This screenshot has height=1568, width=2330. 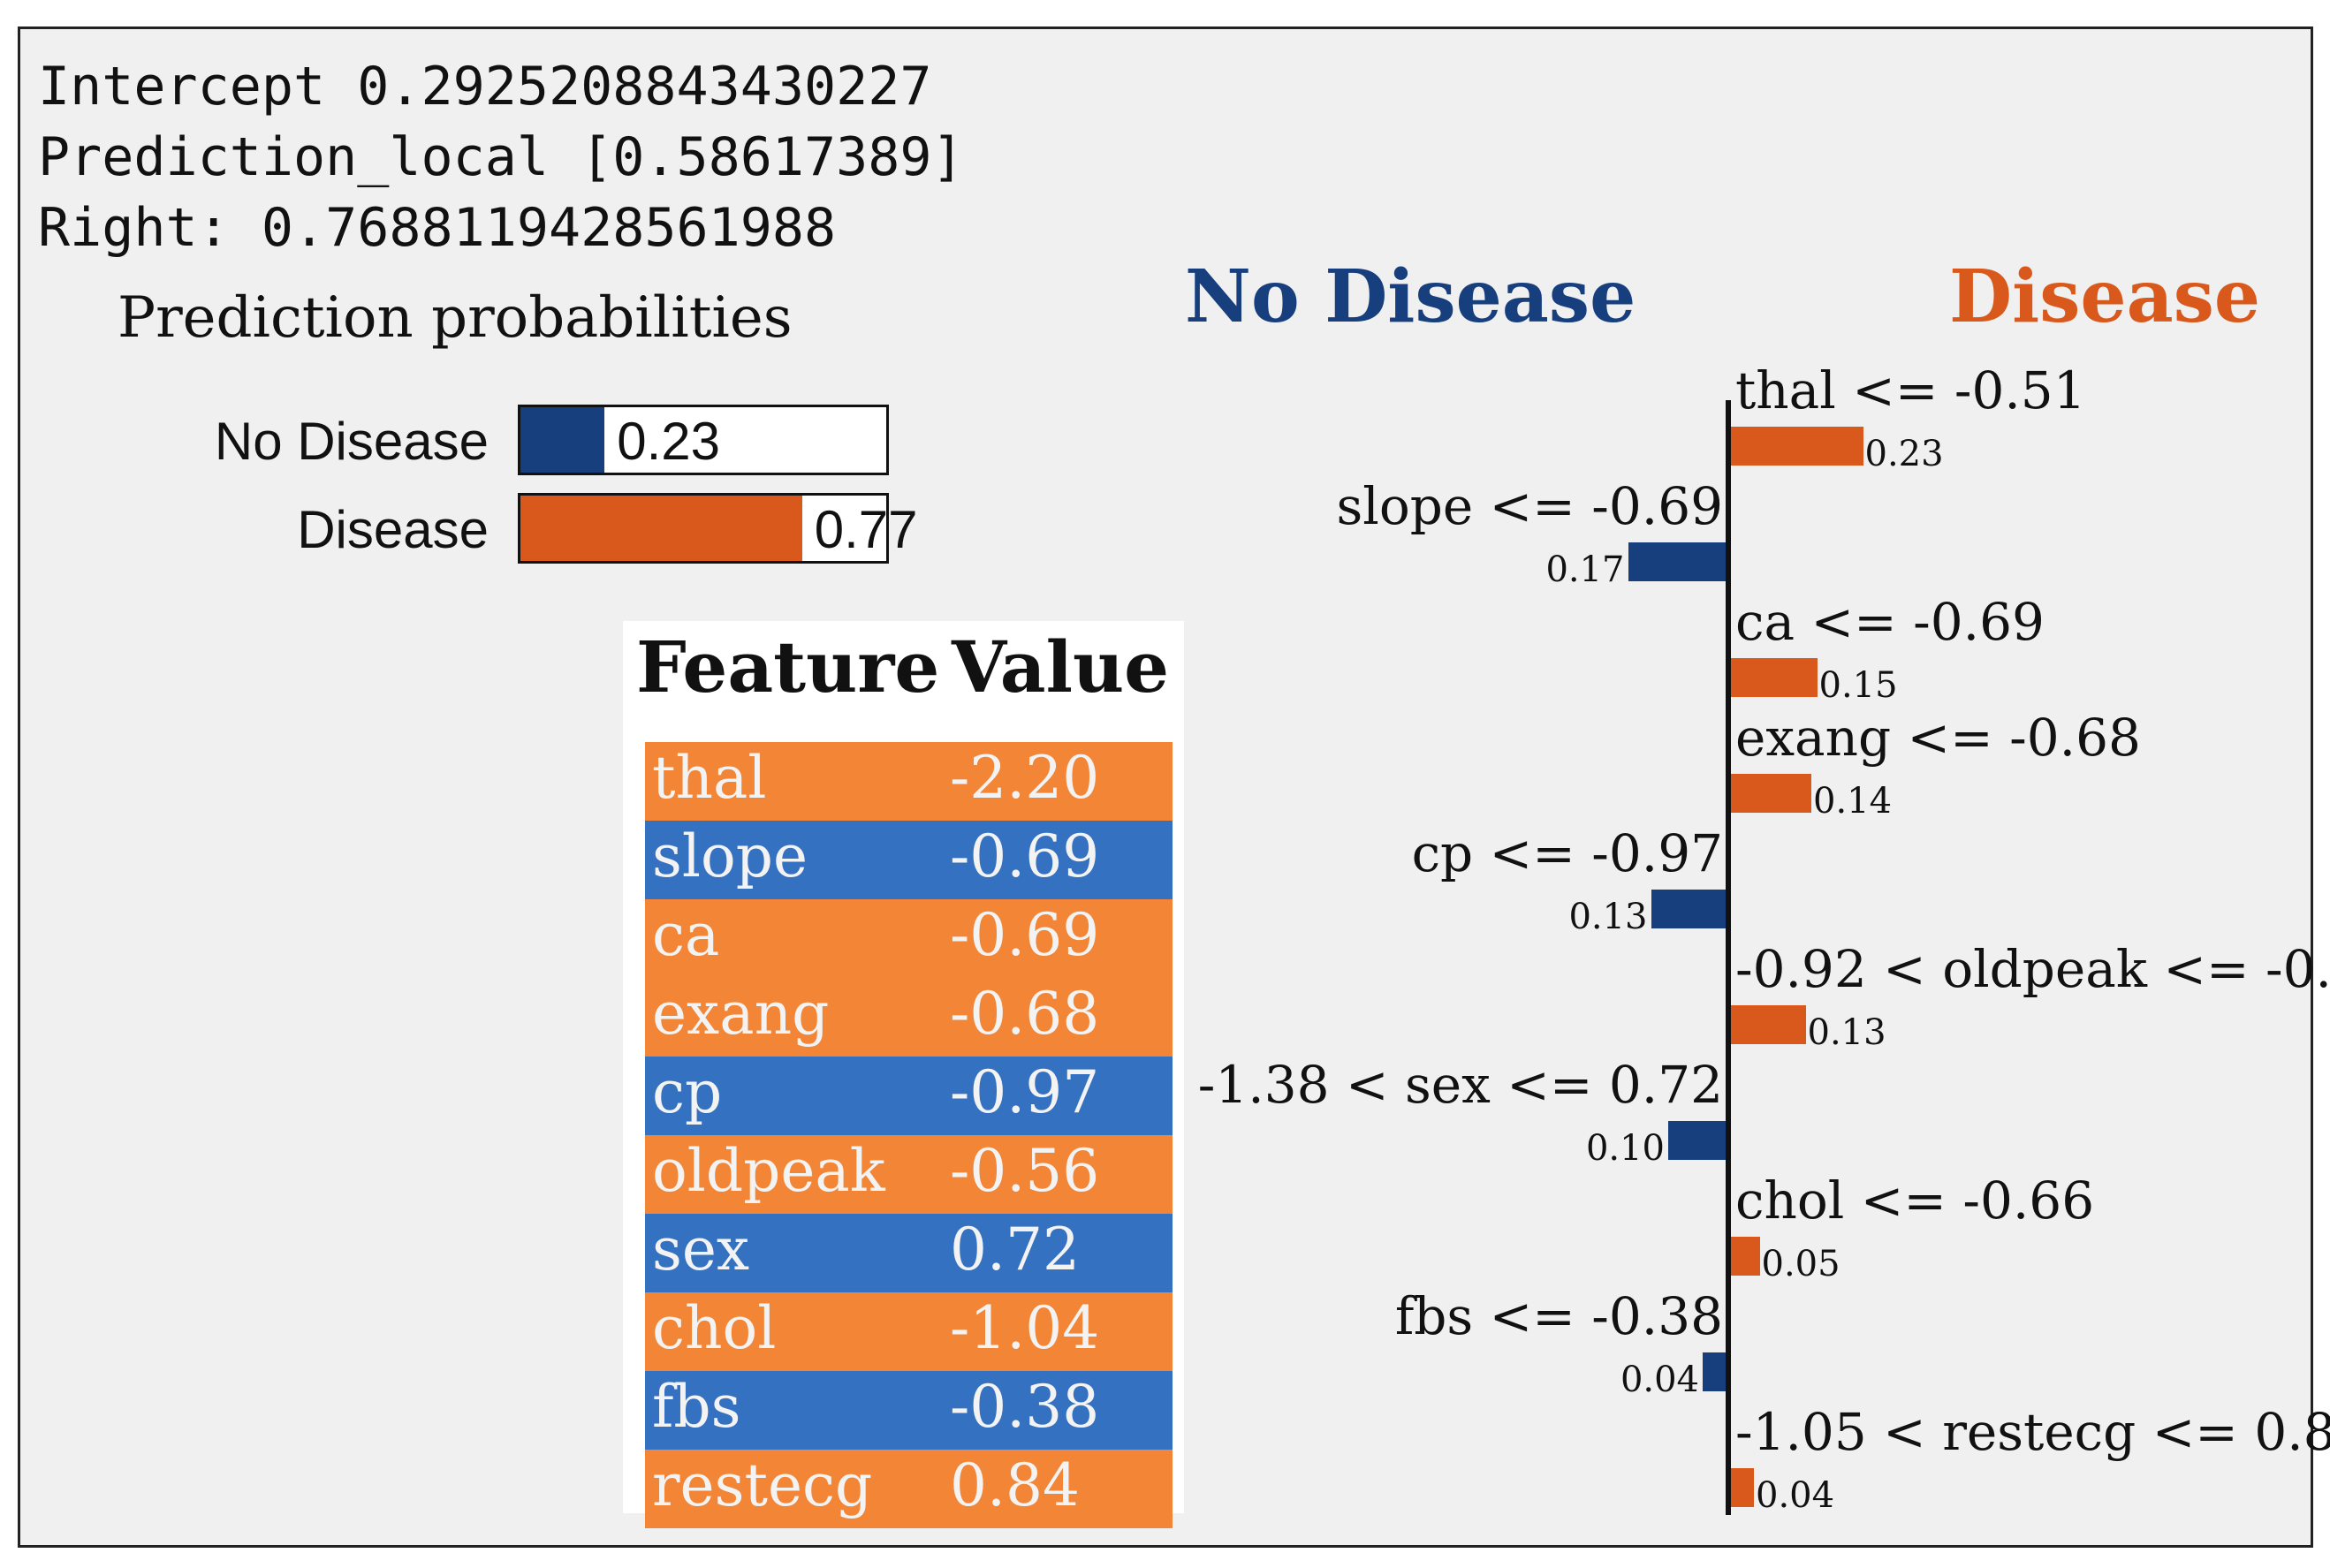 What do you see at coordinates (909, 1017) in the screenshot?
I see `table-row: exang -0.68` at bounding box center [909, 1017].